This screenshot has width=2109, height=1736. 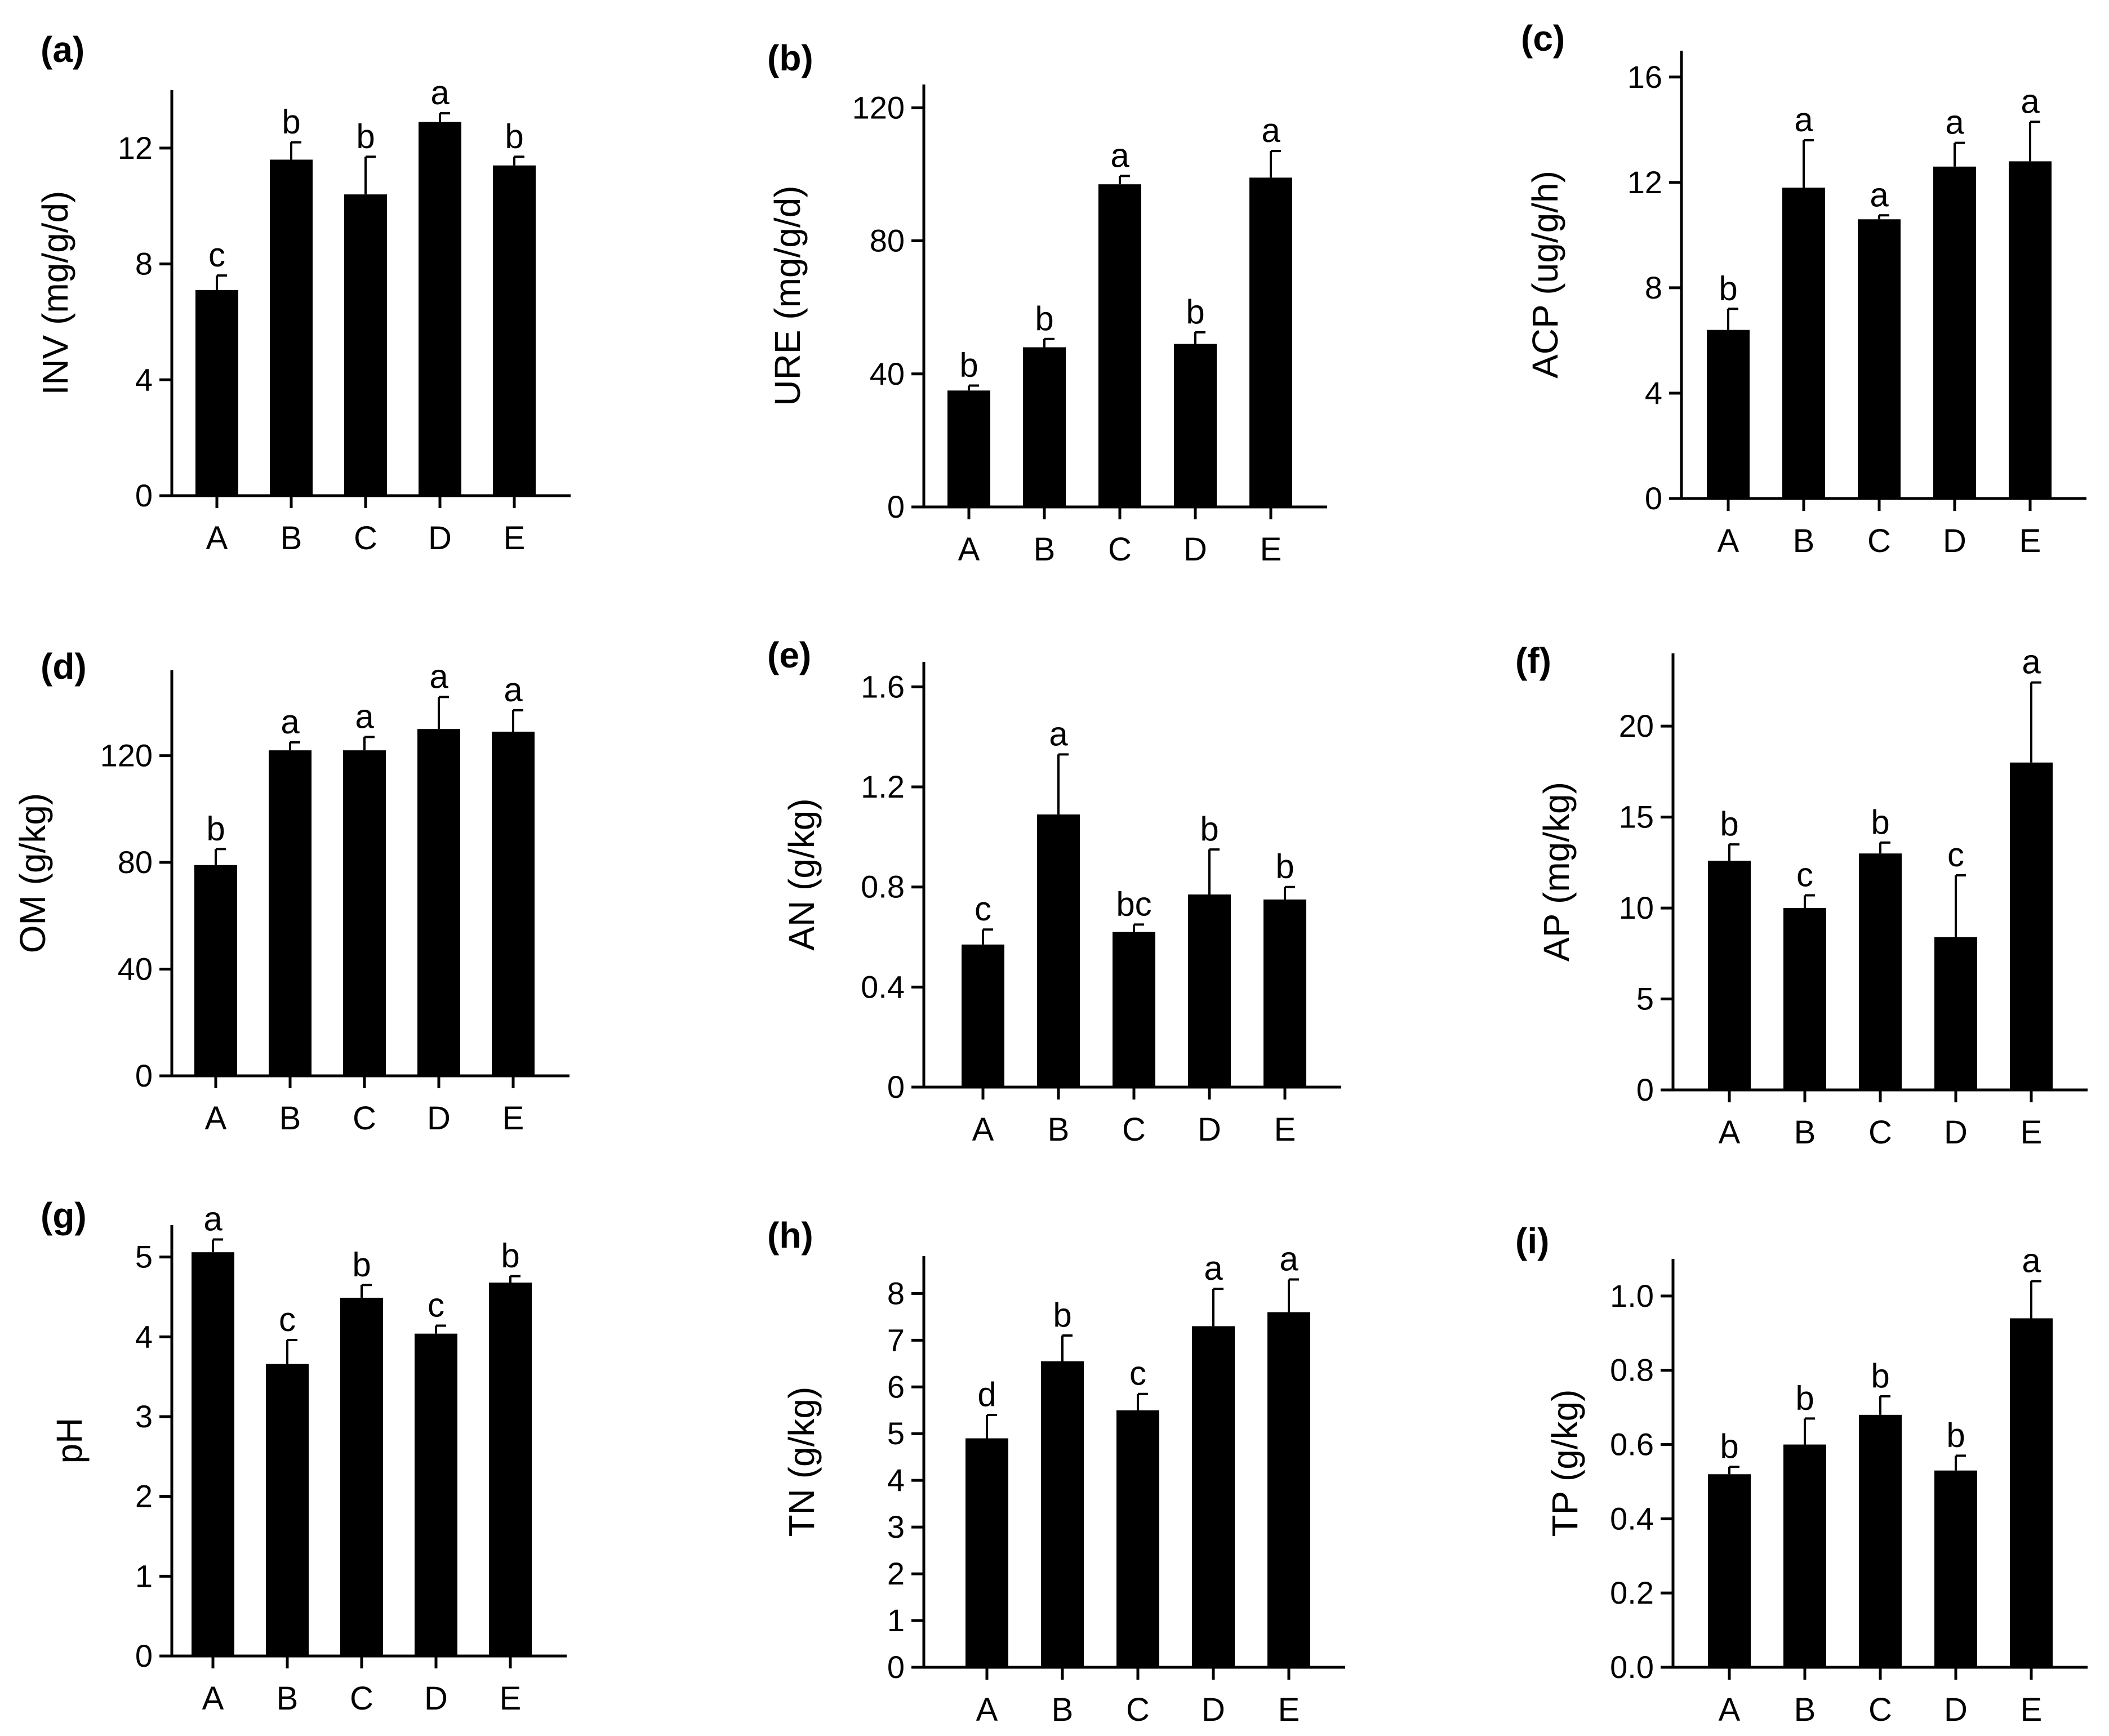 I want to click on chart-panel-6: (f) AP (mg/kg) 0 5 10 15 20 Ab Bc Cb Dc Ea, so click(x=1801, y=896).